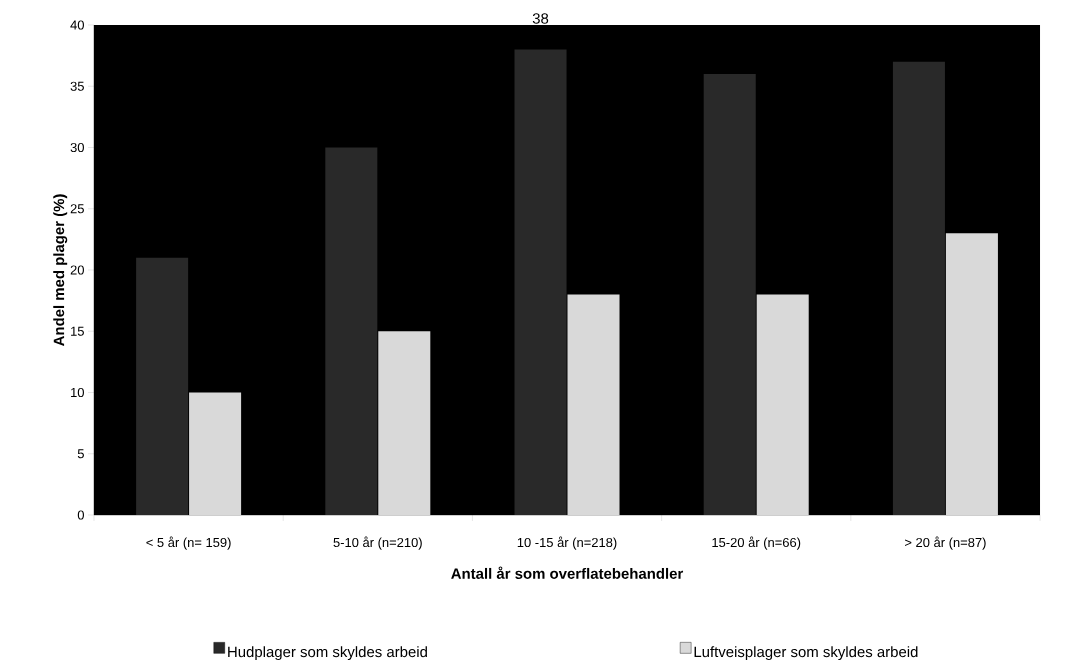  Describe the element at coordinates (567, 572) in the screenshot. I see `x-axis-title: Antall år som overflatebehandler` at that location.